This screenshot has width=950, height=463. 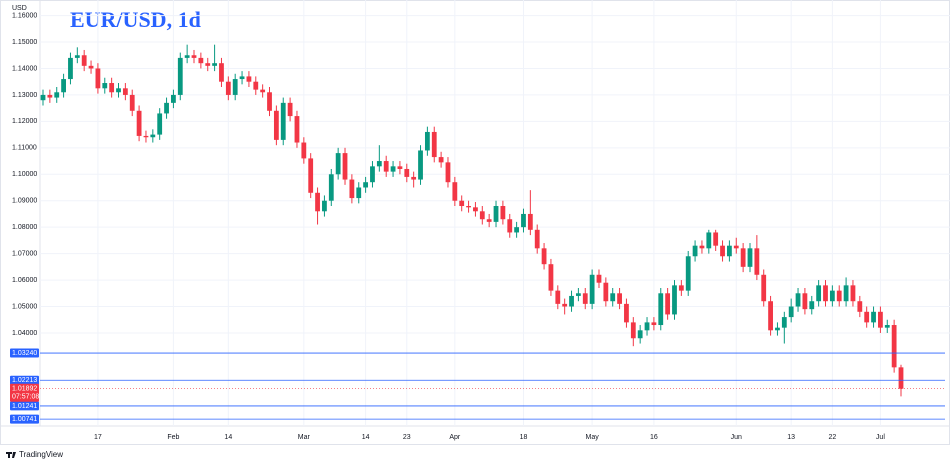 What do you see at coordinates (24, 227) in the screenshot?
I see `y-tick-label: 1.08000` at bounding box center [24, 227].